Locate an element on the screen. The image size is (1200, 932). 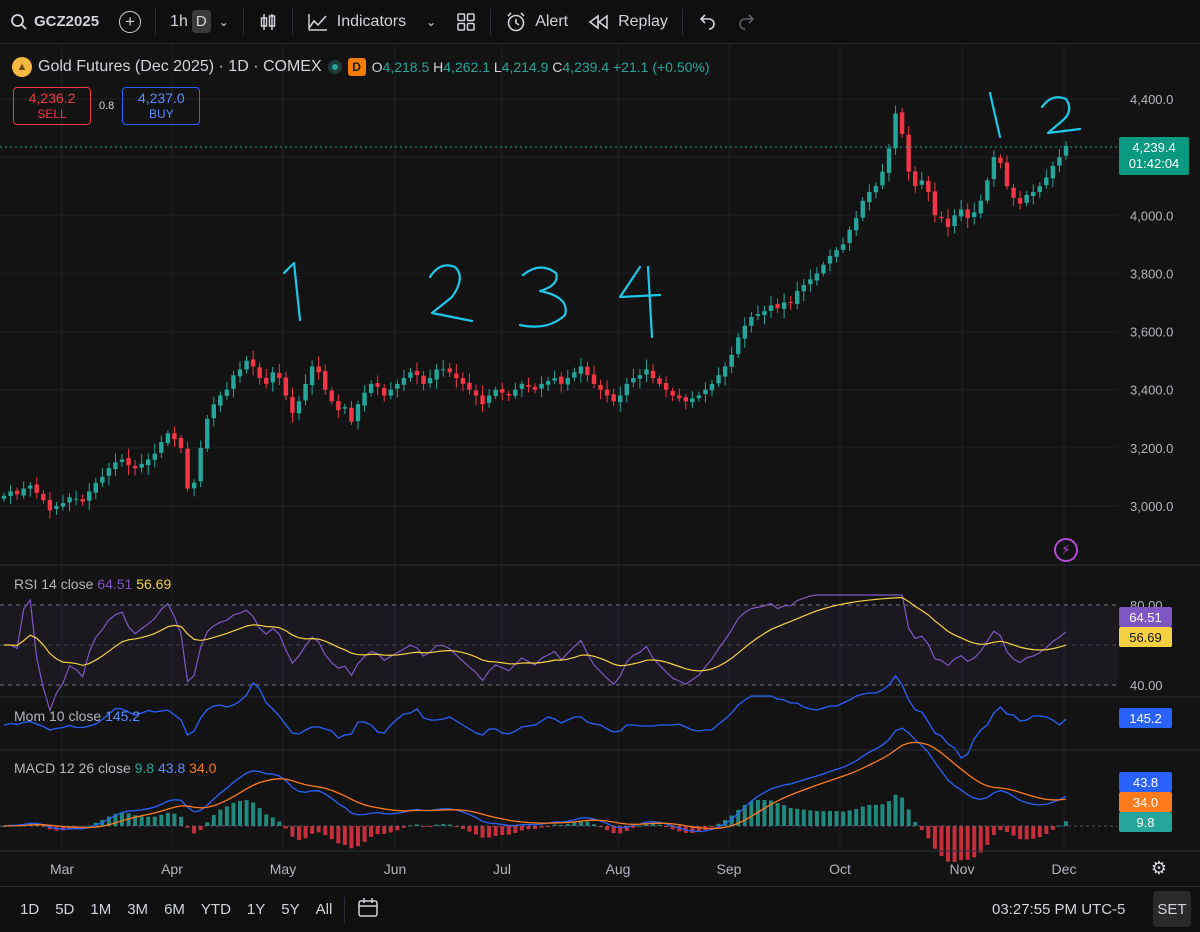
buy-button: 4,237.0 BUY is located at coordinates (161, 106).